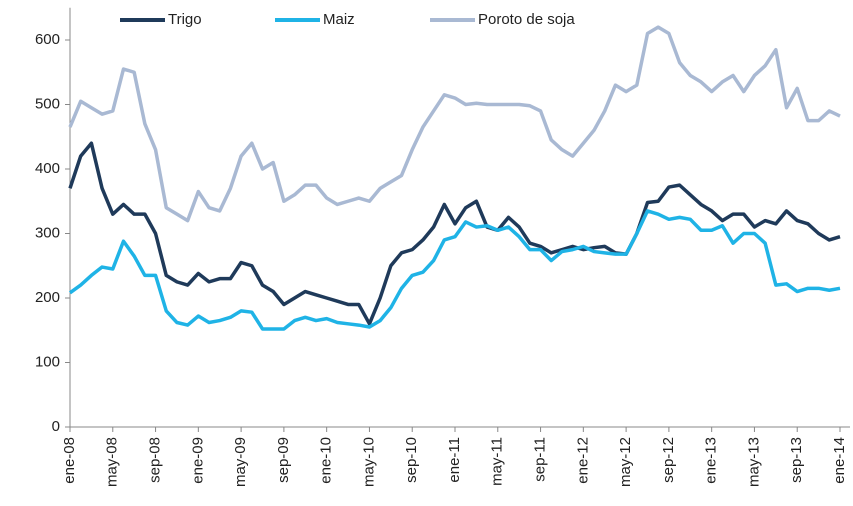  Describe the element at coordinates (185, 19) in the screenshot. I see `legend-label: Trigo` at that location.